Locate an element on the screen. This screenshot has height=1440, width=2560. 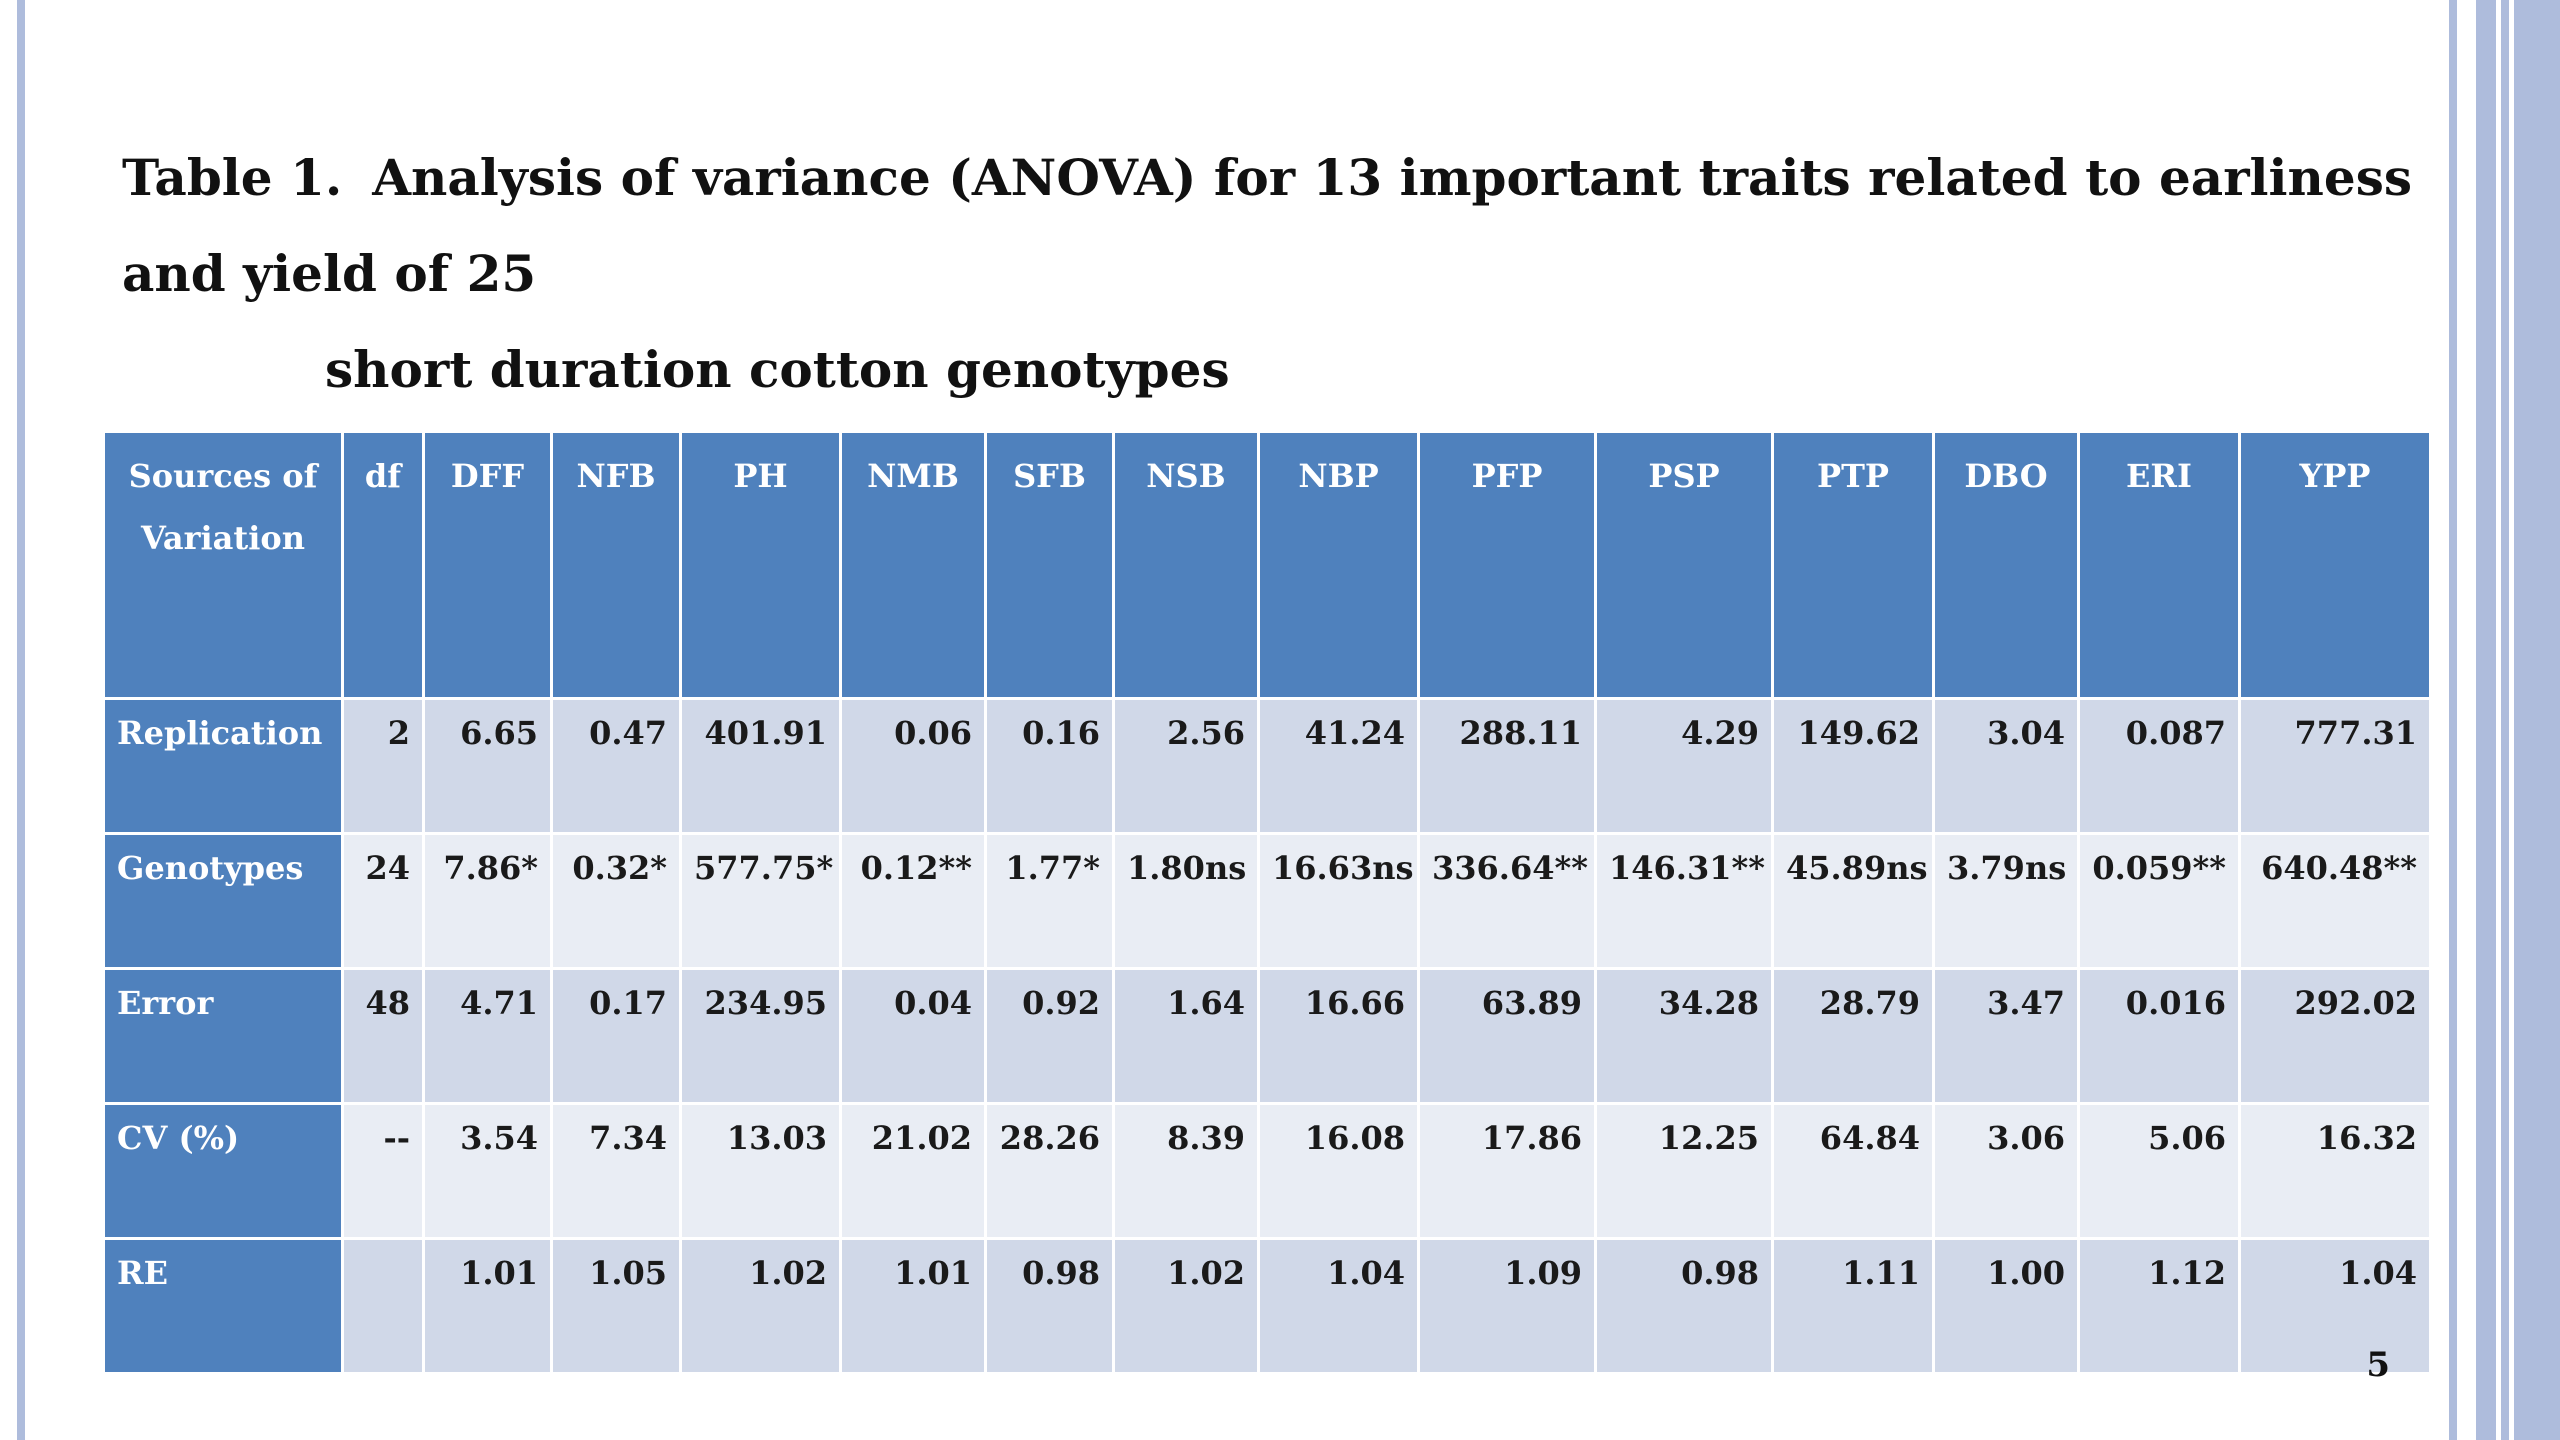
table-cell is located at coordinates (383, 1306).